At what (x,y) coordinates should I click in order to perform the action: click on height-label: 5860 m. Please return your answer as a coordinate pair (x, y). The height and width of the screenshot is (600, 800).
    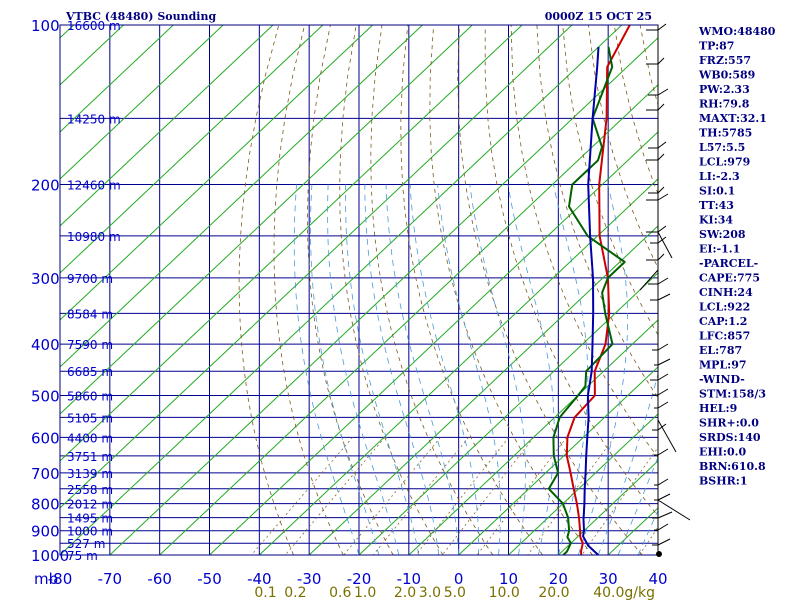
    Looking at the image, I should click on (90, 396).